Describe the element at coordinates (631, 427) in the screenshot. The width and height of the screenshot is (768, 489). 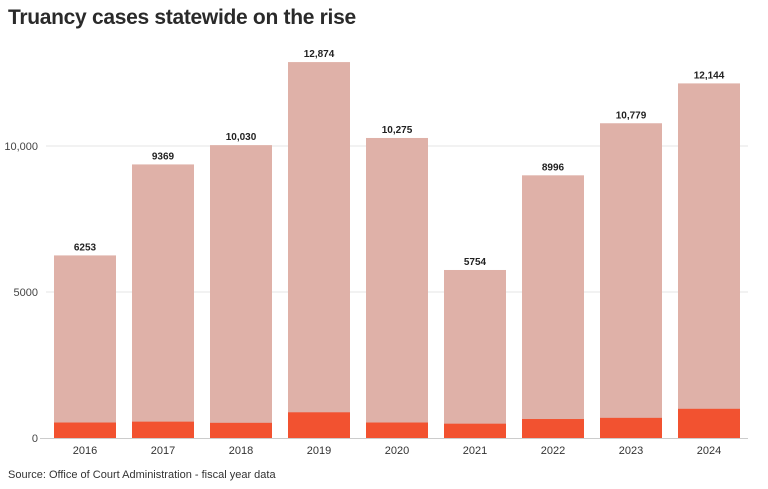
I see `bar-highlight-2023` at that location.